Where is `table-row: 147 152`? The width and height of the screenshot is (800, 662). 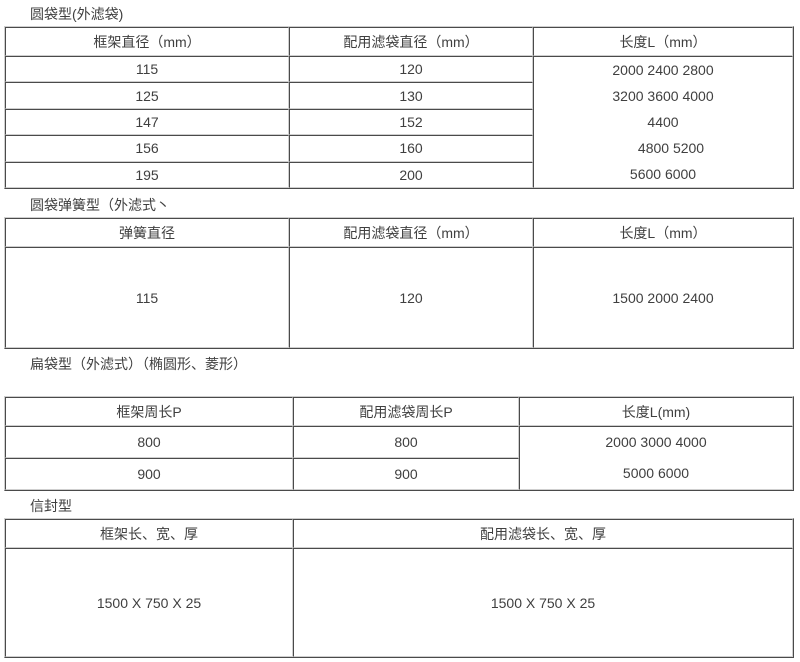
table-row: 147 152 is located at coordinates (399, 122).